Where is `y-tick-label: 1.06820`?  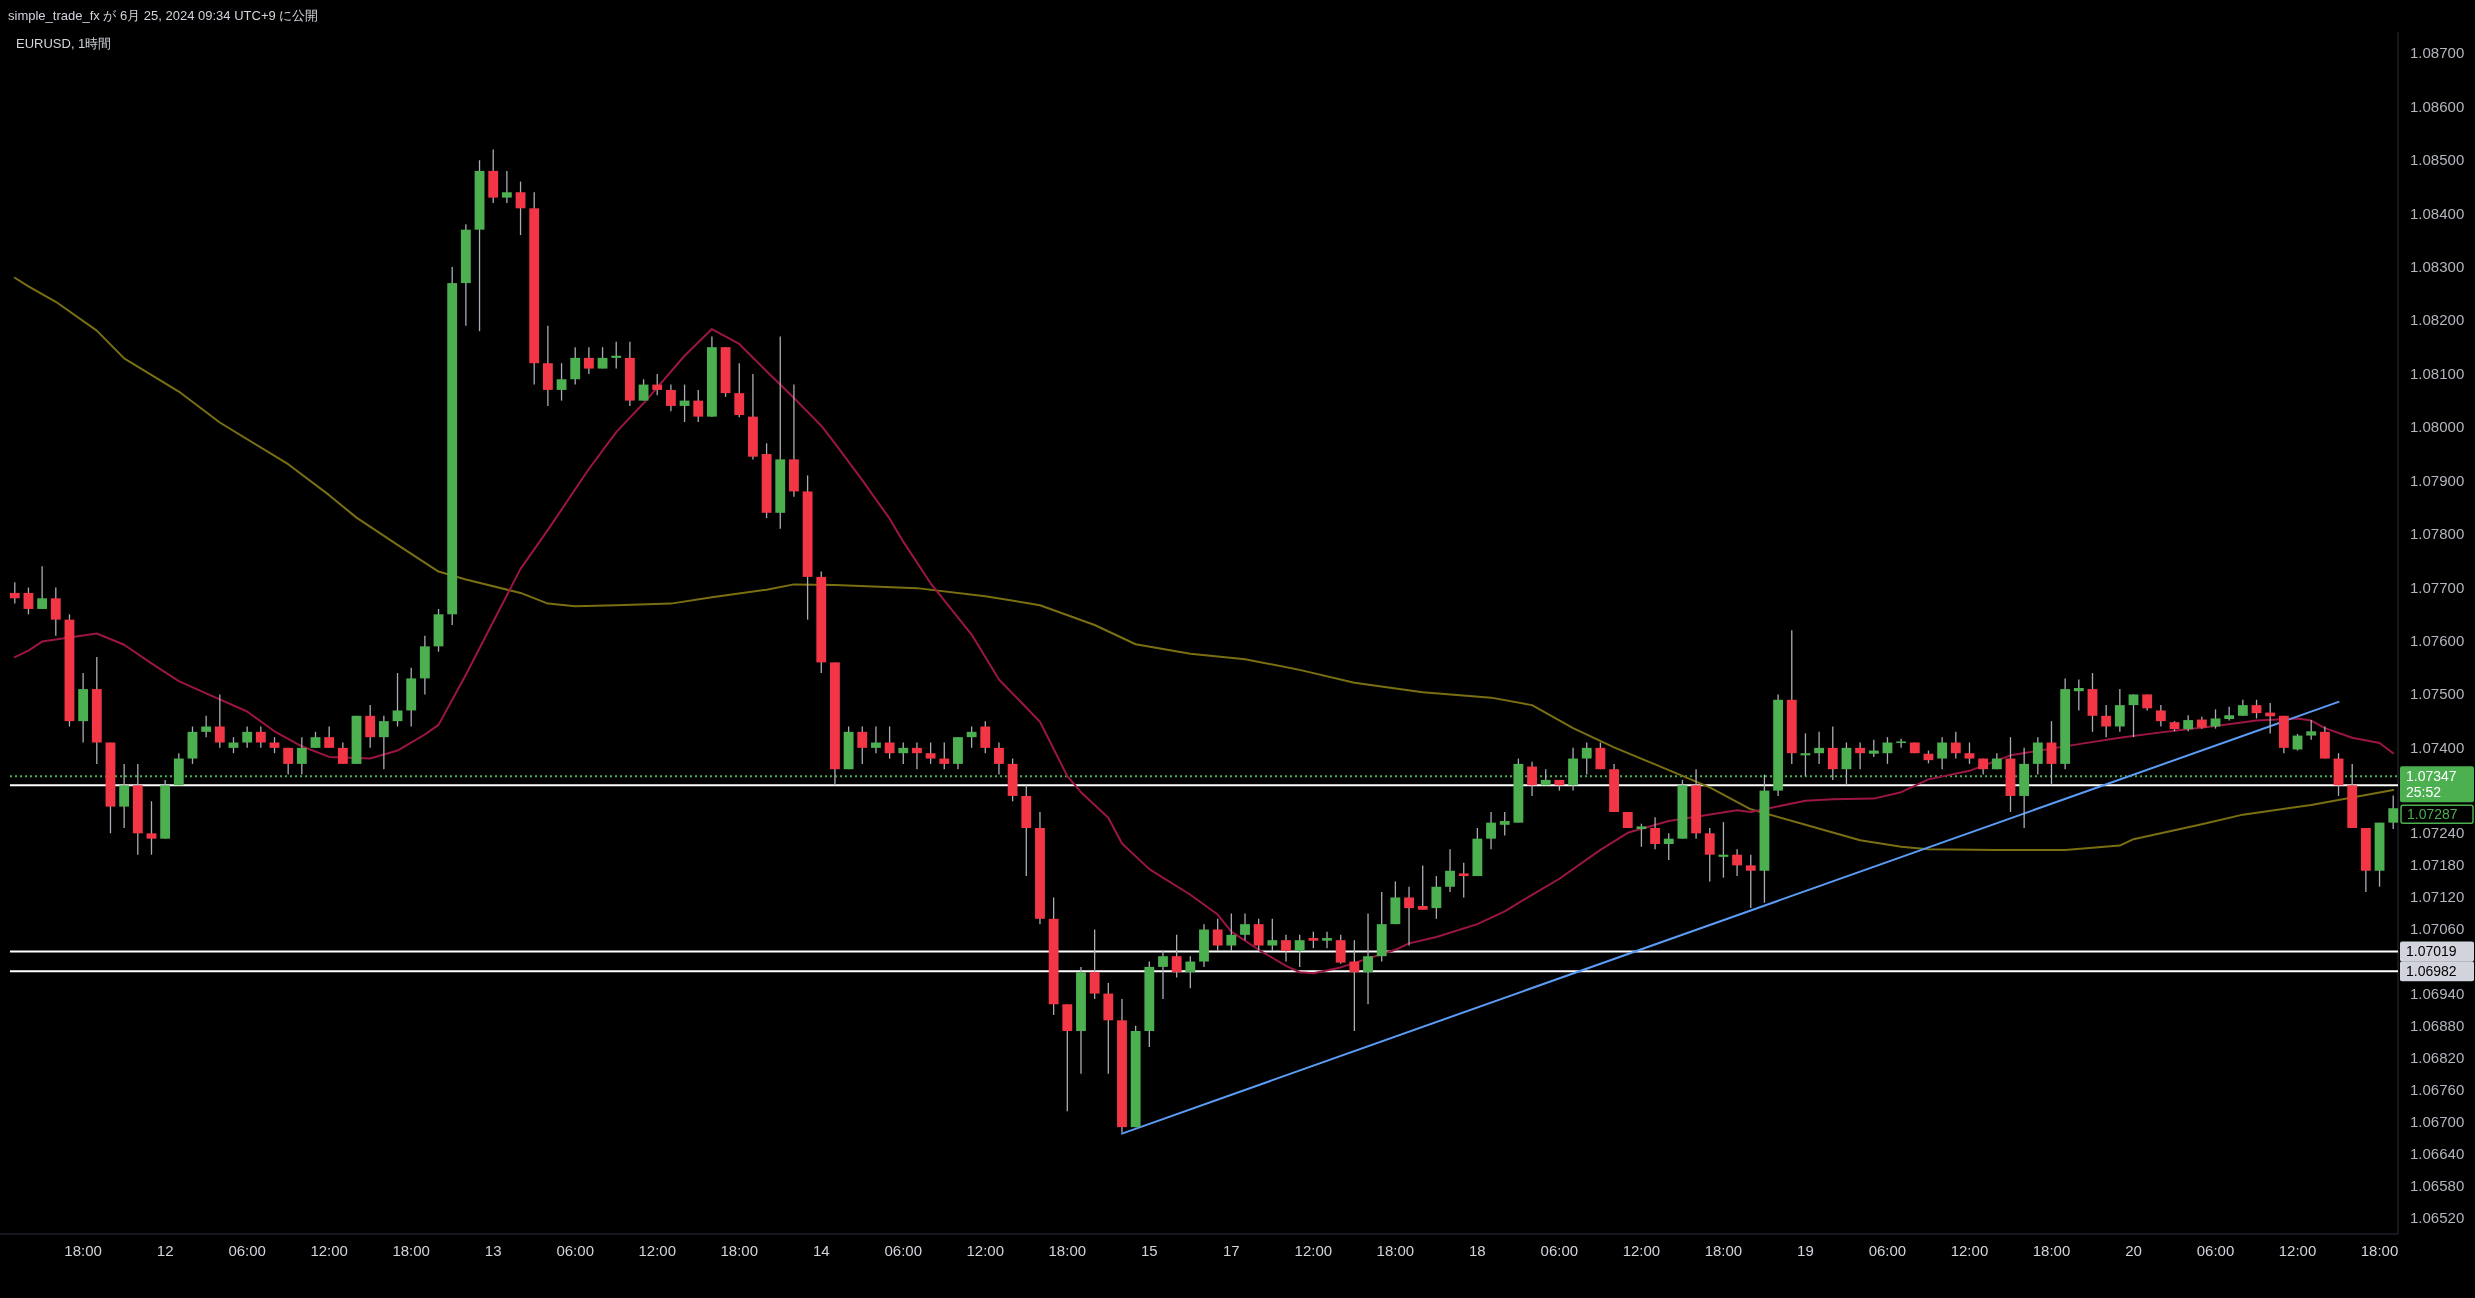 y-tick-label: 1.06820 is located at coordinates (2437, 1057).